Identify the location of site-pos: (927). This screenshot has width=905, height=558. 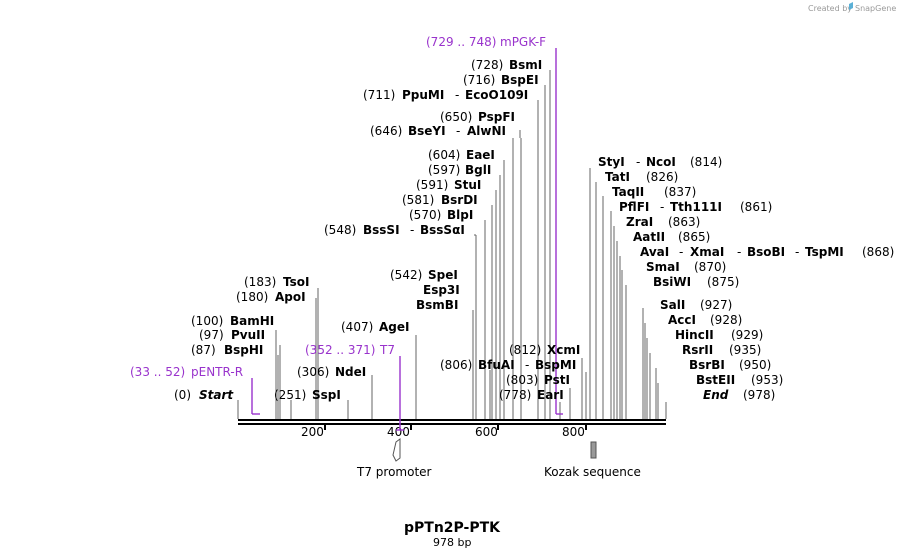
(716, 305).